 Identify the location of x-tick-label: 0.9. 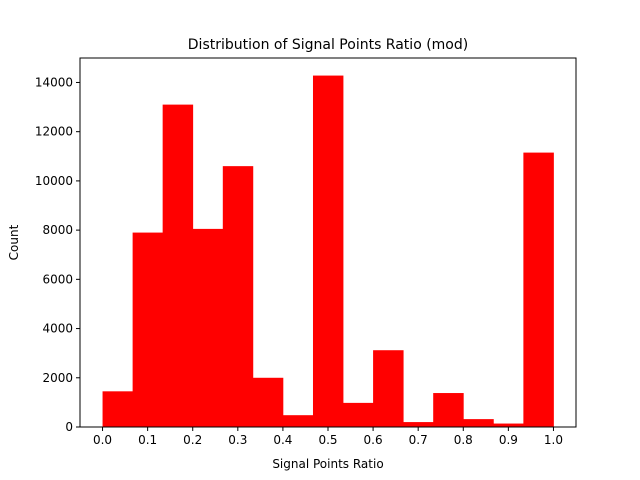
(508, 440).